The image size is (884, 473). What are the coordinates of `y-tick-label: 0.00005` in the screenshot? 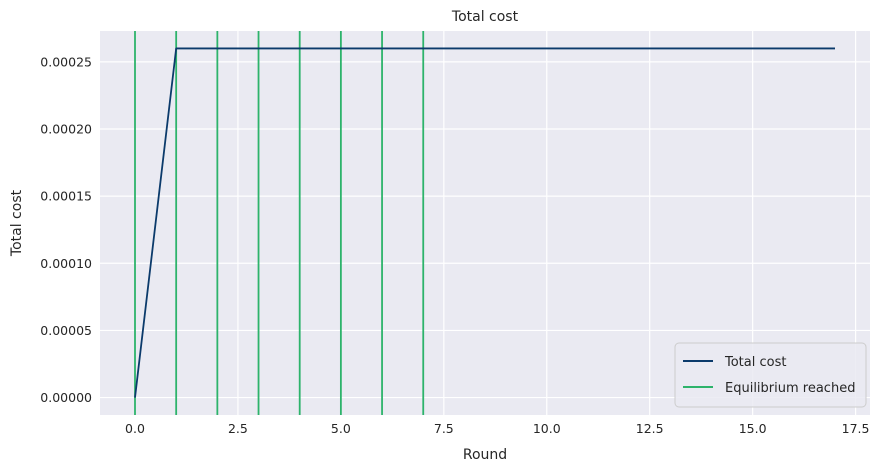 It's located at (66, 330).